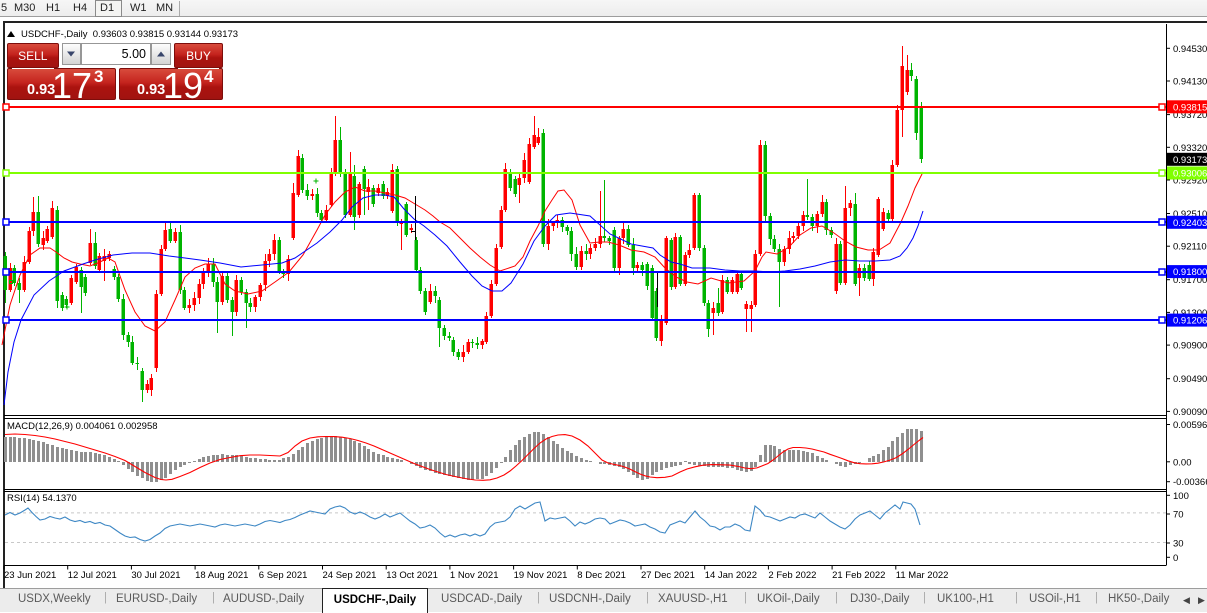 The height and width of the screenshot is (613, 1207). Describe the element at coordinates (350, 575) in the screenshot. I see `svg-text: 24 Sep 2021` at that location.